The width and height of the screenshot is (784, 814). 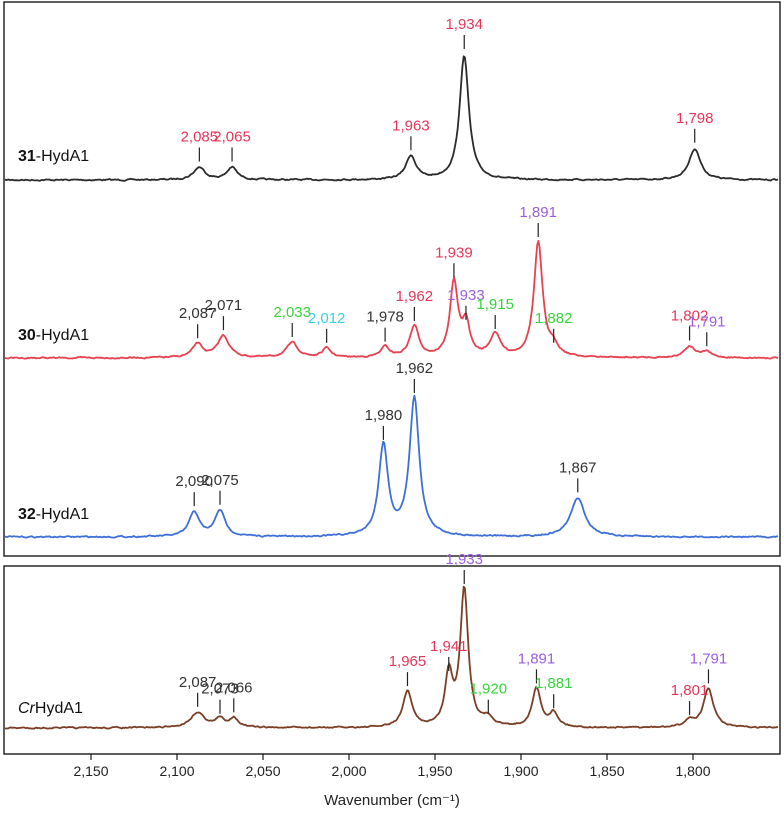 What do you see at coordinates (59, 708) in the screenshot?
I see `series-label-name: HydA1` at bounding box center [59, 708].